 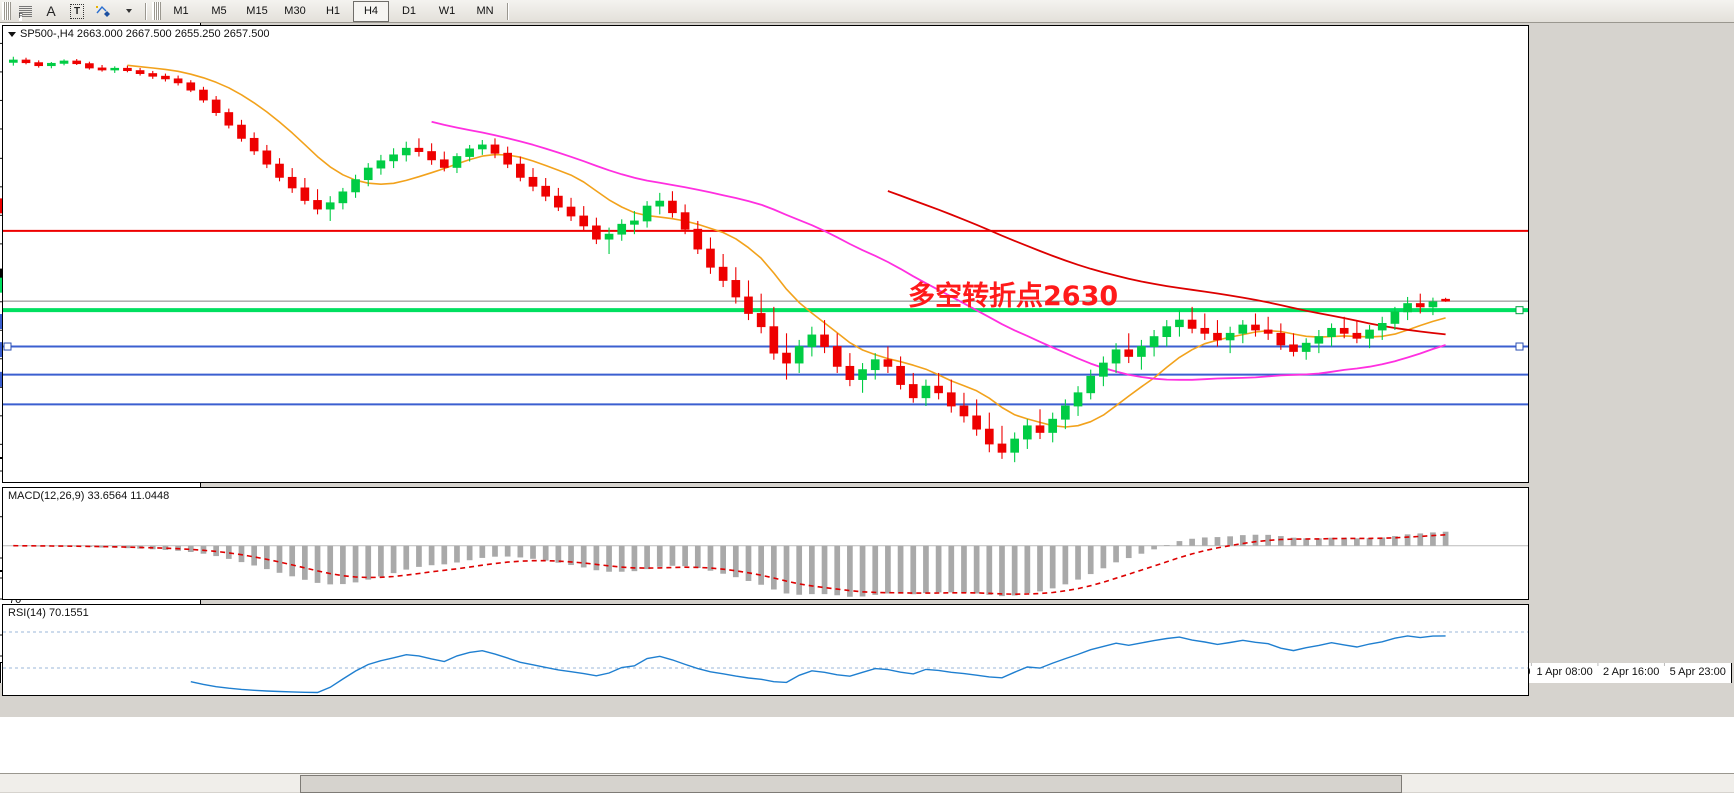 I want to click on objects-icon, so click(x=103, y=11).